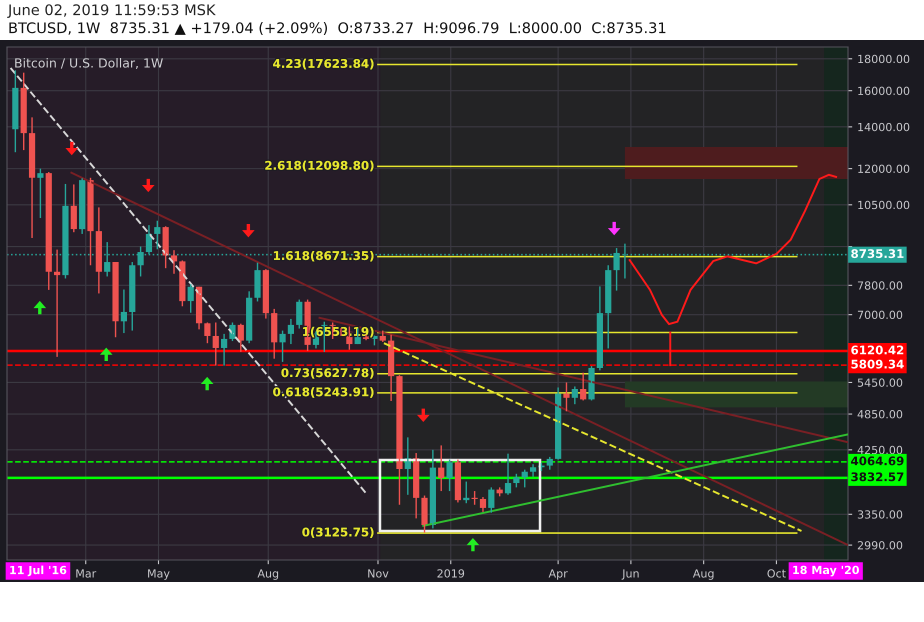 The image size is (924, 622). I want to click on ref-line-label: 8735.31, so click(877, 253).